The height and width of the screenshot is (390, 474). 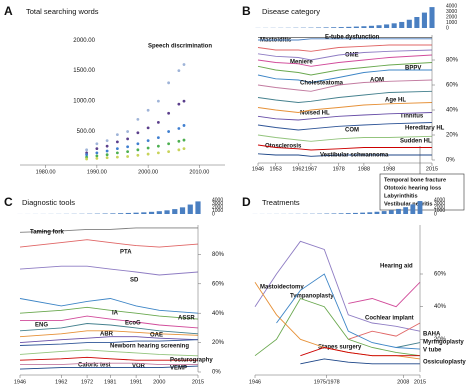 What do you see at coordinates (84, 102) in the screenshot?
I see `y-tick-label: 1000.00` at bounding box center [84, 102].